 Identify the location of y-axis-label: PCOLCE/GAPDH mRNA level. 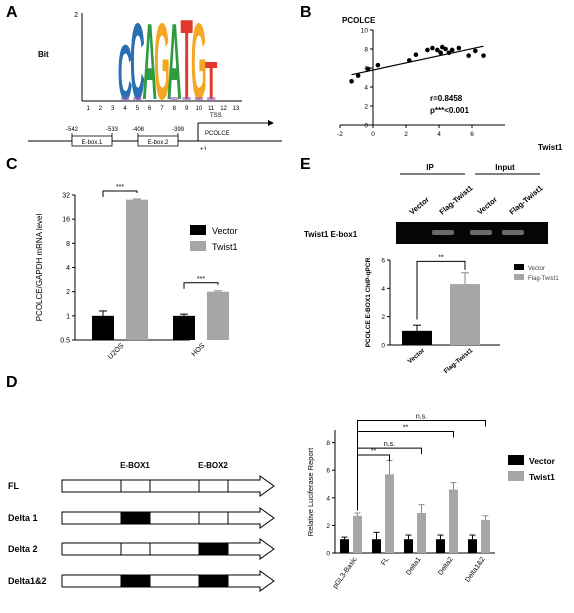
(39, 267).